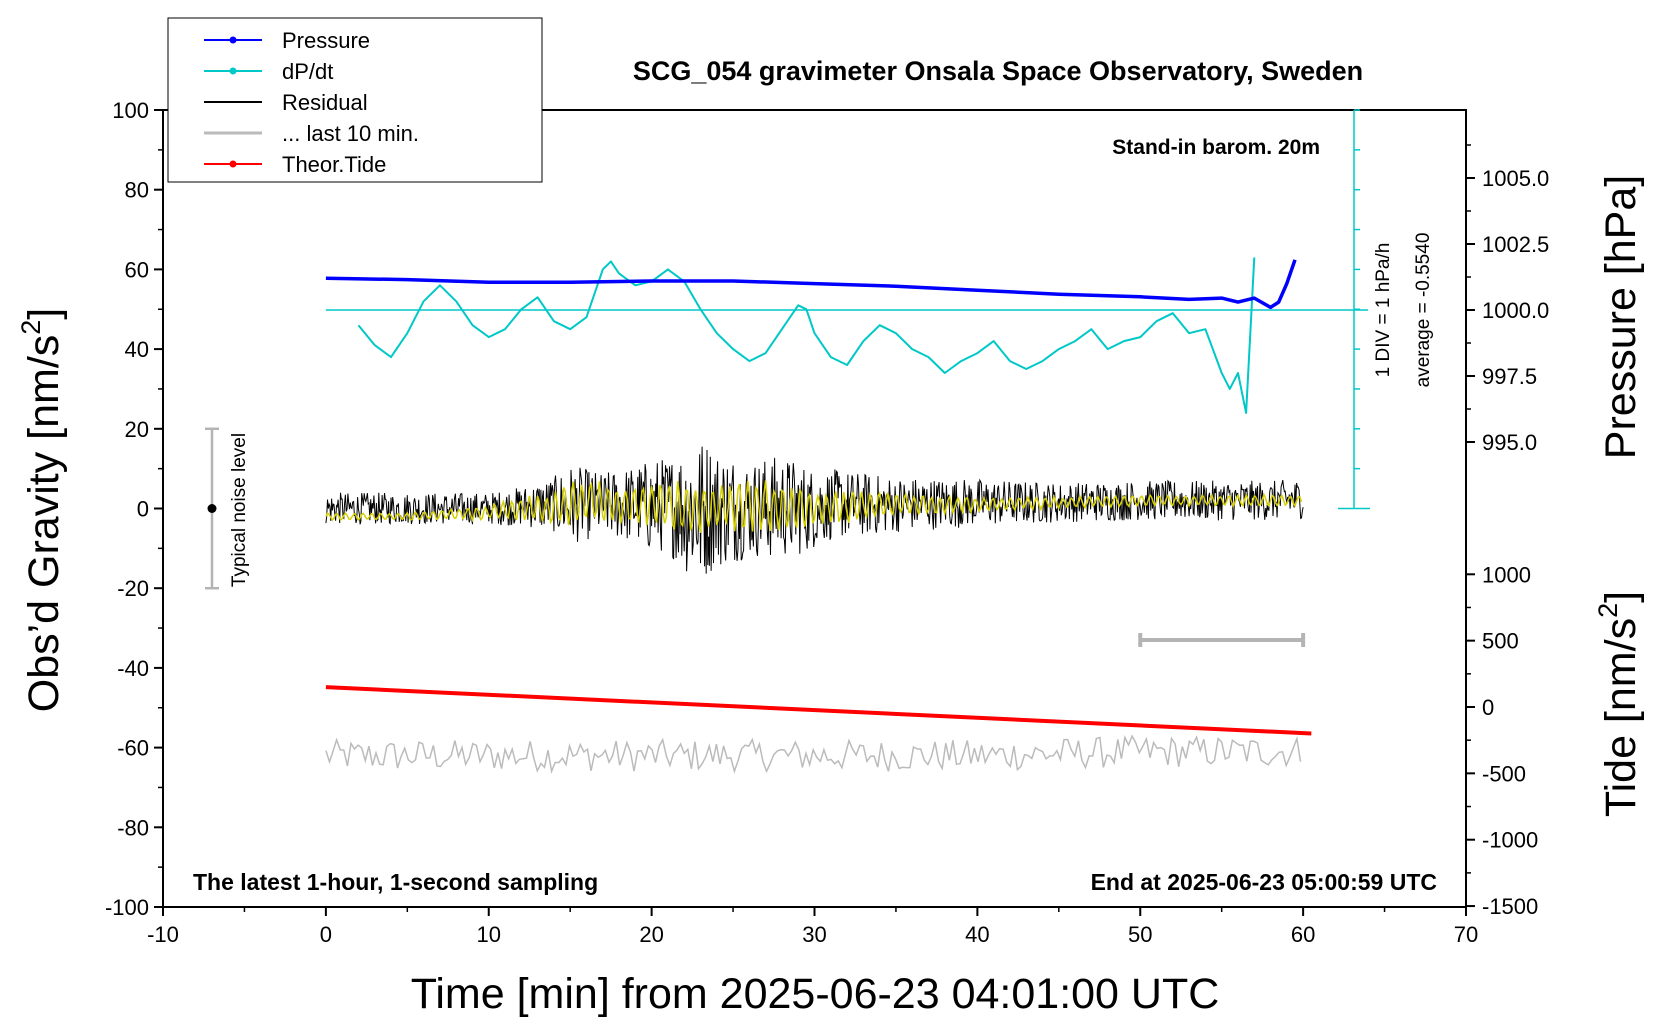 The width and height of the screenshot is (1660, 1020). Describe the element at coordinates (326, 40) in the screenshot. I see `legend-label: Pressure` at that location.